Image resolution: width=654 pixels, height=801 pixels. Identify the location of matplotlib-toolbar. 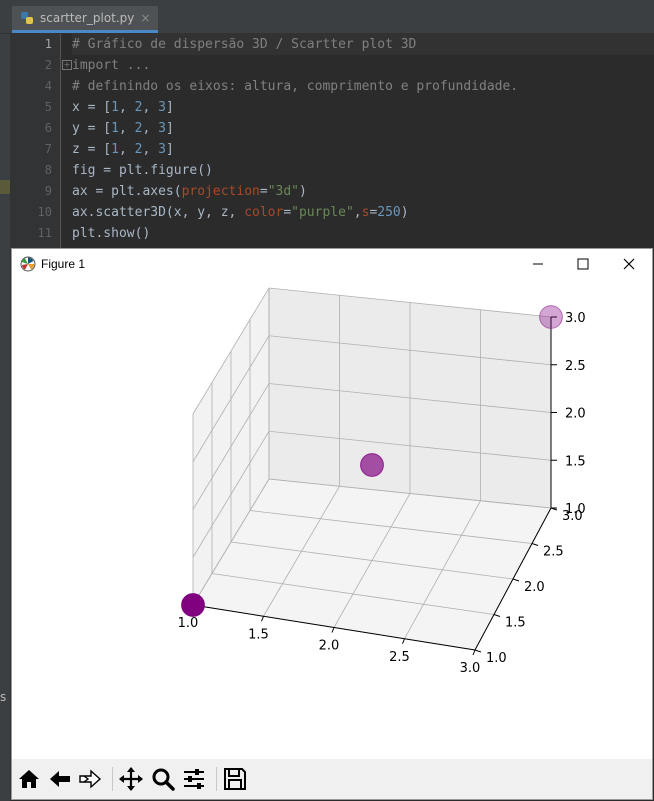
(332, 779).